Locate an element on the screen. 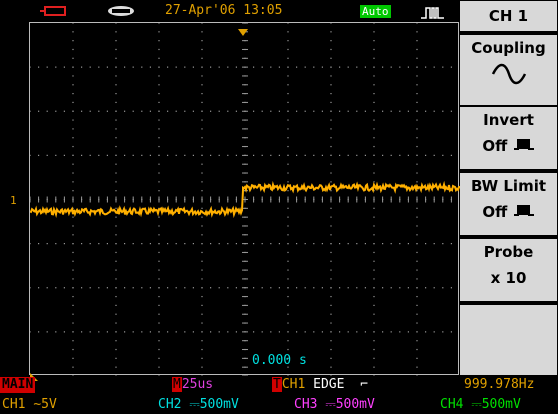 Image resolution: width=558 pixels, height=414 pixels. ac-coupling-icon is located at coordinates (508, 76).